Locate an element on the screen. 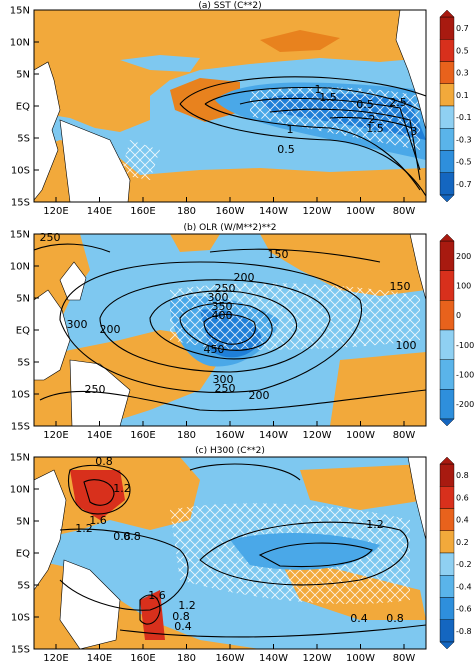  contour-label: 350 is located at coordinates (222, 306).